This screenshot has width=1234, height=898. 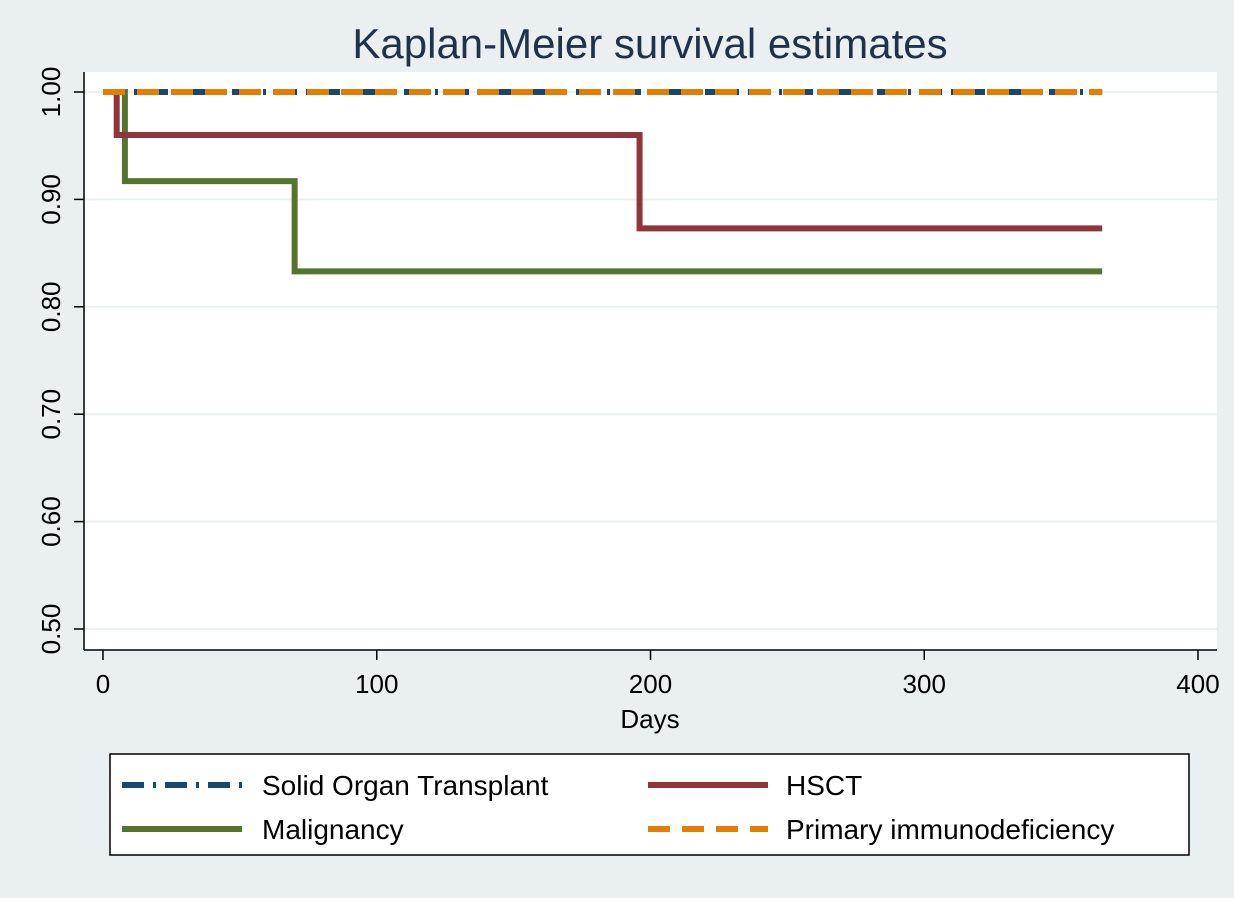 What do you see at coordinates (51, 306) in the screenshot?
I see `y-tick-label: 0.80` at bounding box center [51, 306].